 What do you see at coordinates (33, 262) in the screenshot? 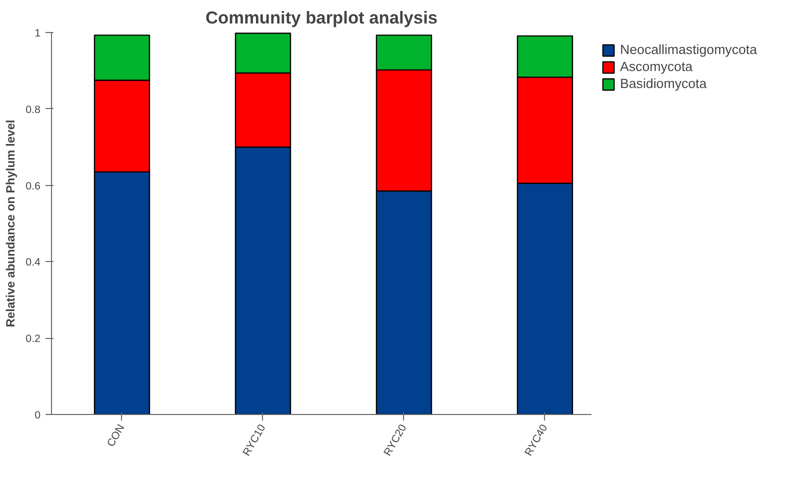
I see `y-tick-label: 0.4` at bounding box center [33, 262].